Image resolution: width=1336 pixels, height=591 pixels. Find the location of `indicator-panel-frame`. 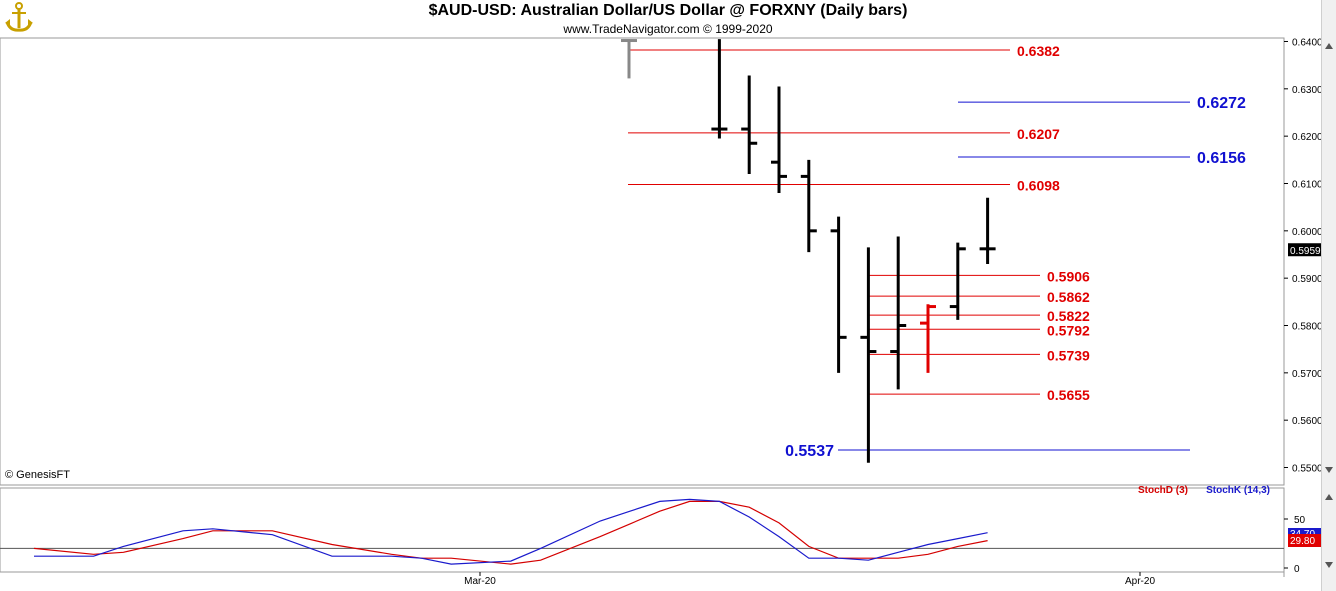

indicator-panel-frame is located at coordinates (642, 530).